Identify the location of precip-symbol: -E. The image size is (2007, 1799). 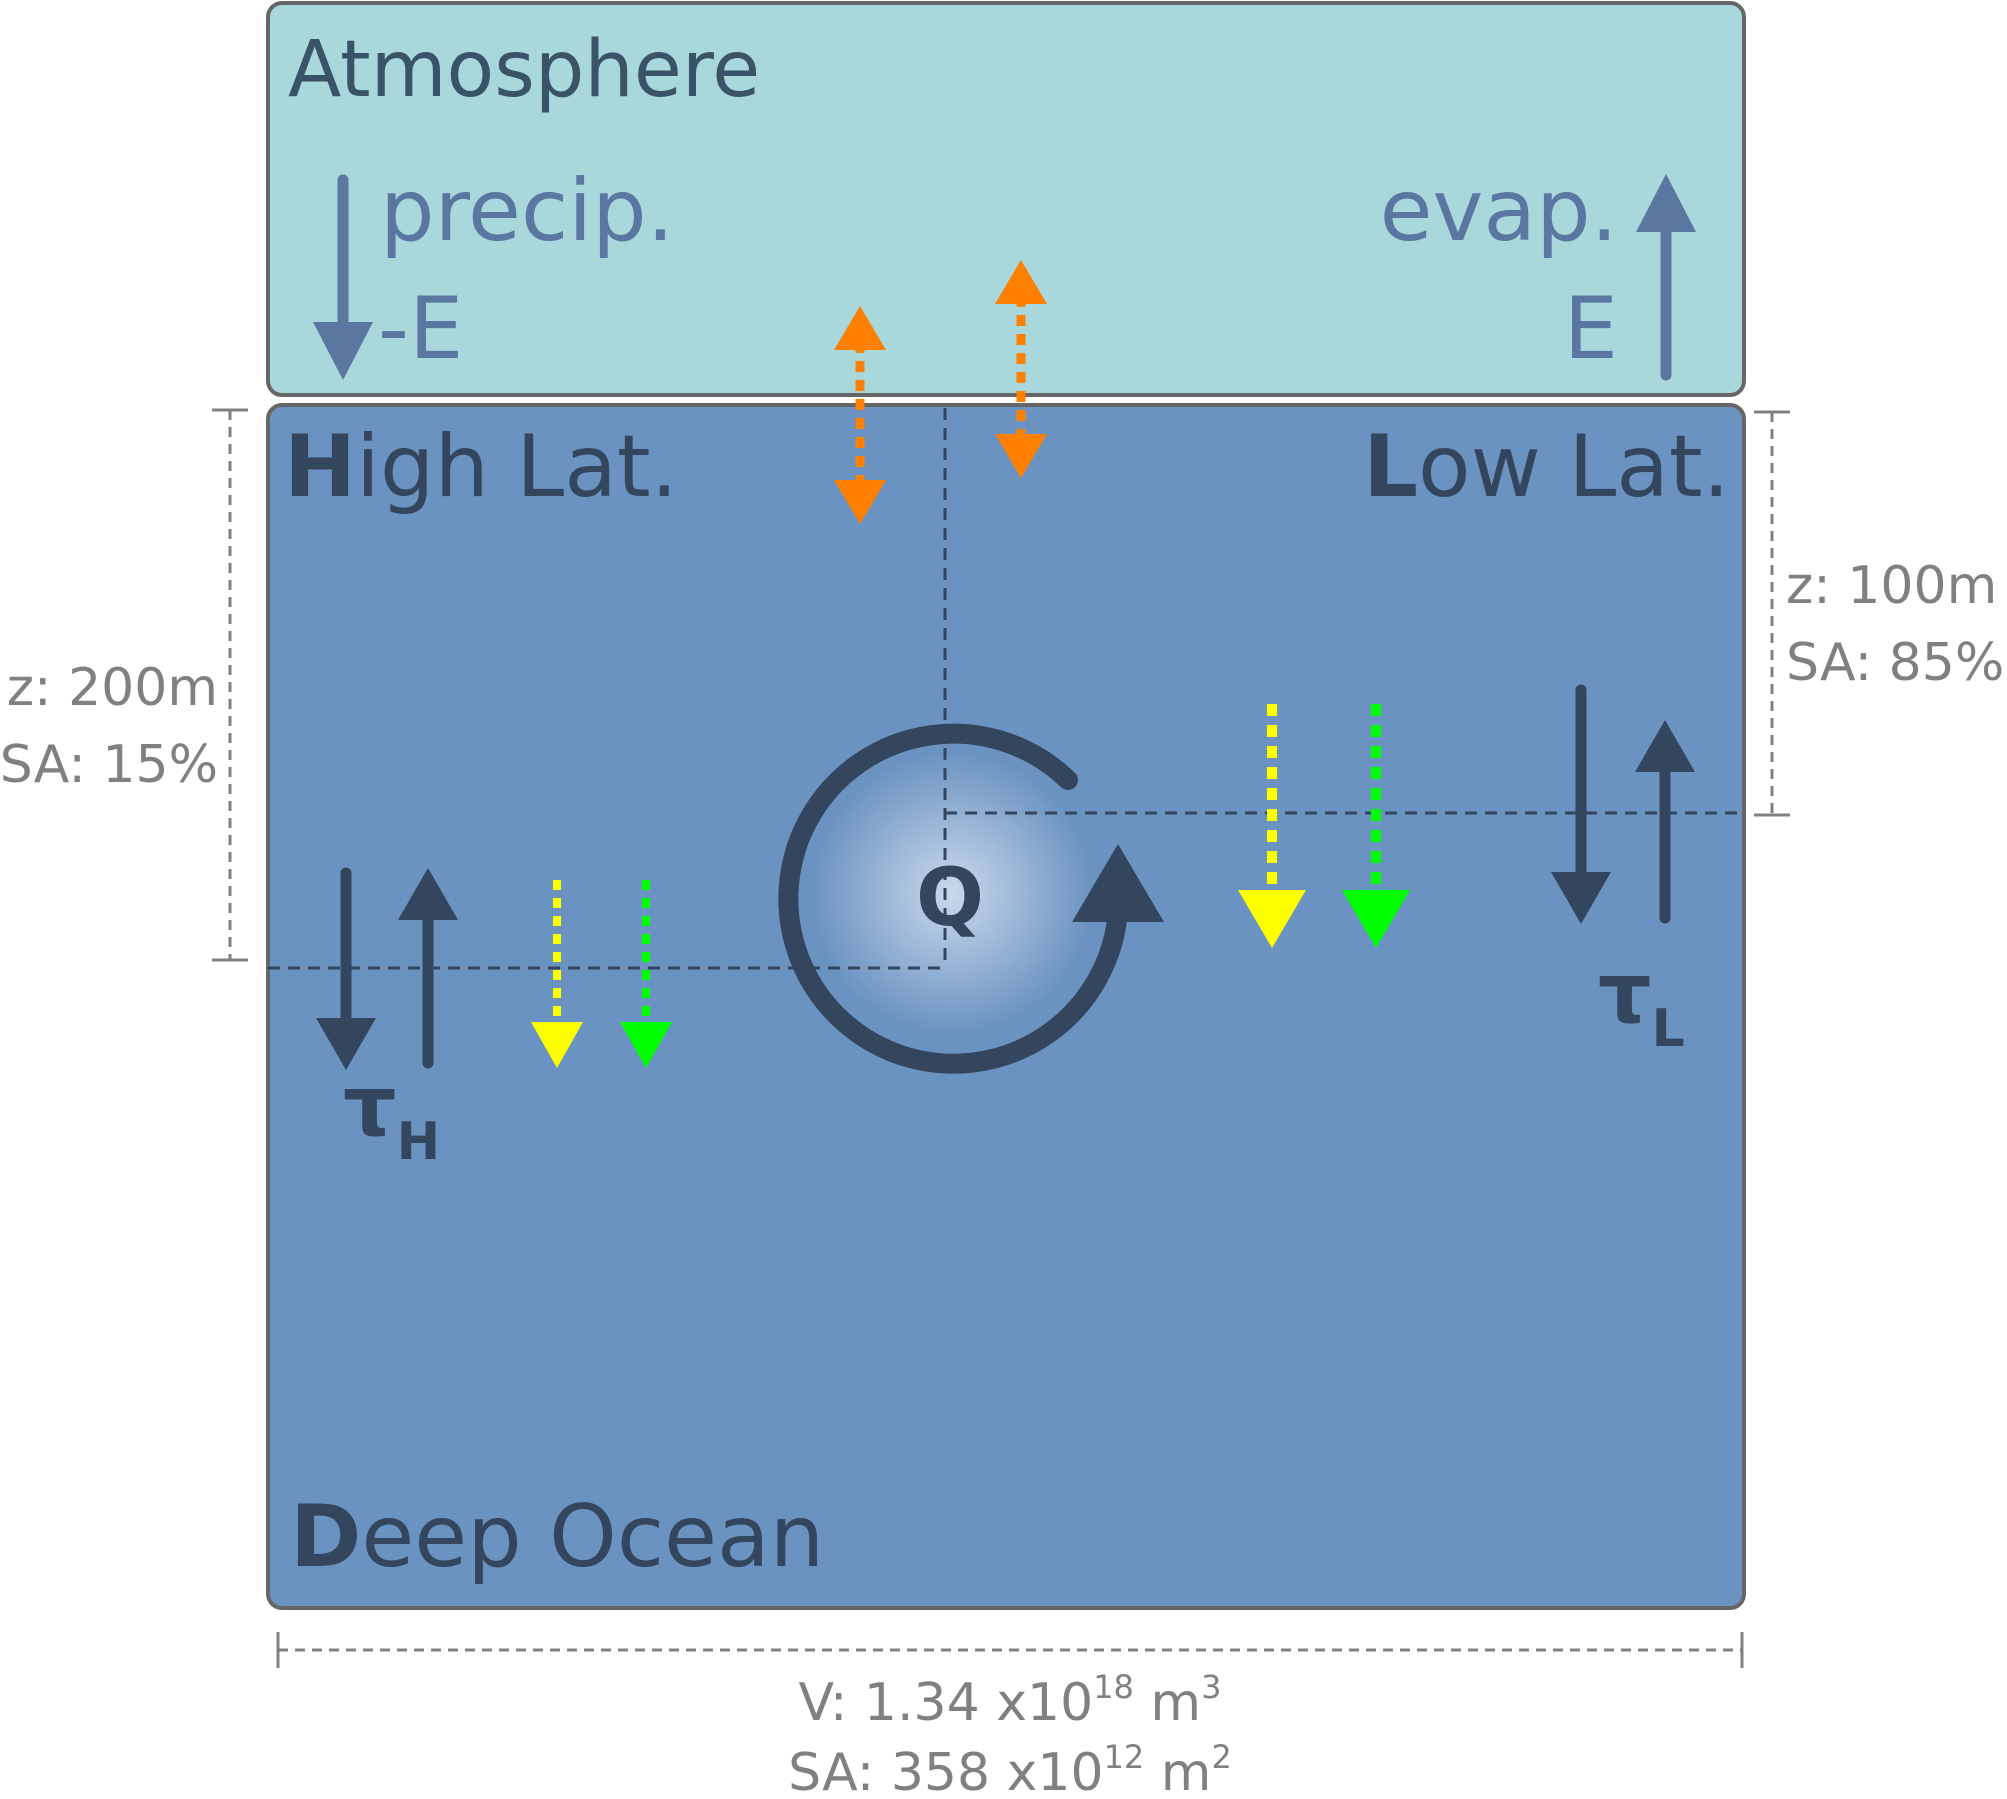
(420, 329).